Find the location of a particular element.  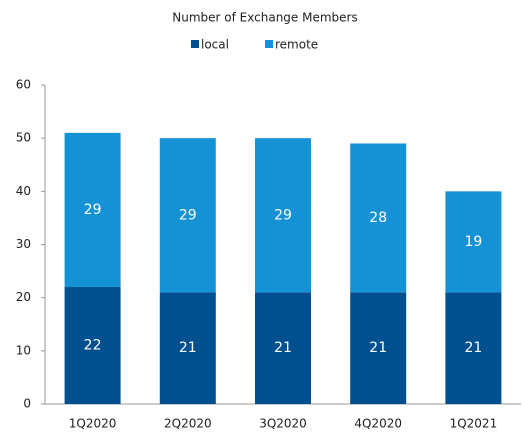

x-tick-label: 2Q2020 is located at coordinates (188, 424).